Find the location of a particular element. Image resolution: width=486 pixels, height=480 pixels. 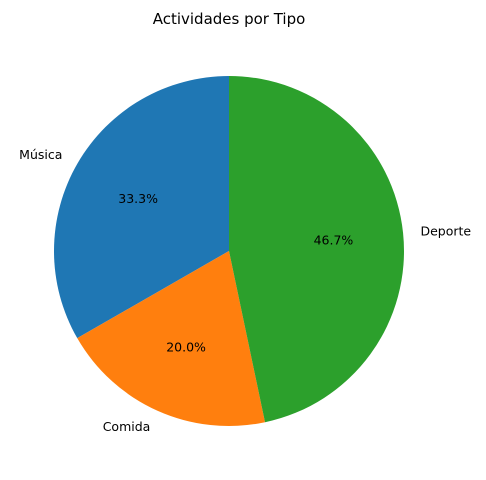

pct-label-comida: 20.0% is located at coordinates (186, 346).